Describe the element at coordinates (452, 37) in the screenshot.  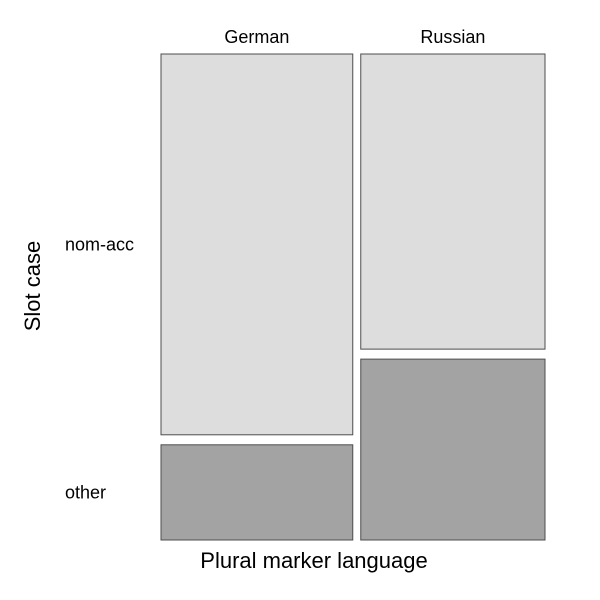
I see `column-label-russian: Russian` at that location.